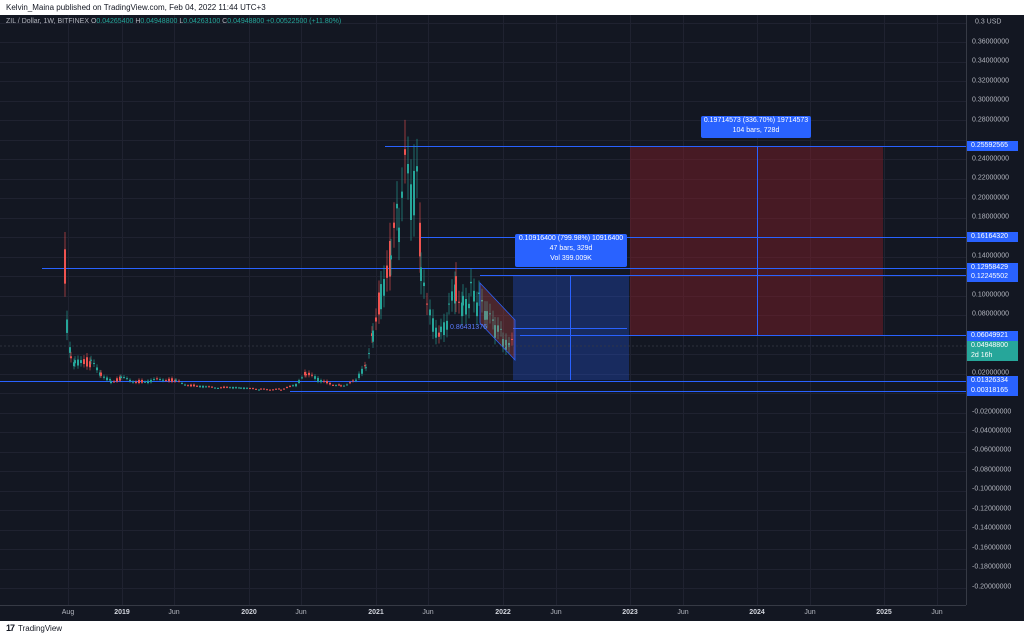 The height and width of the screenshot is (637, 1024). What do you see at coordinates (47, 21) in the screenshot?
I see `symbol-name: ZIL / Dollar, 1W, BITFINEX` at bounding box center [47, 21].